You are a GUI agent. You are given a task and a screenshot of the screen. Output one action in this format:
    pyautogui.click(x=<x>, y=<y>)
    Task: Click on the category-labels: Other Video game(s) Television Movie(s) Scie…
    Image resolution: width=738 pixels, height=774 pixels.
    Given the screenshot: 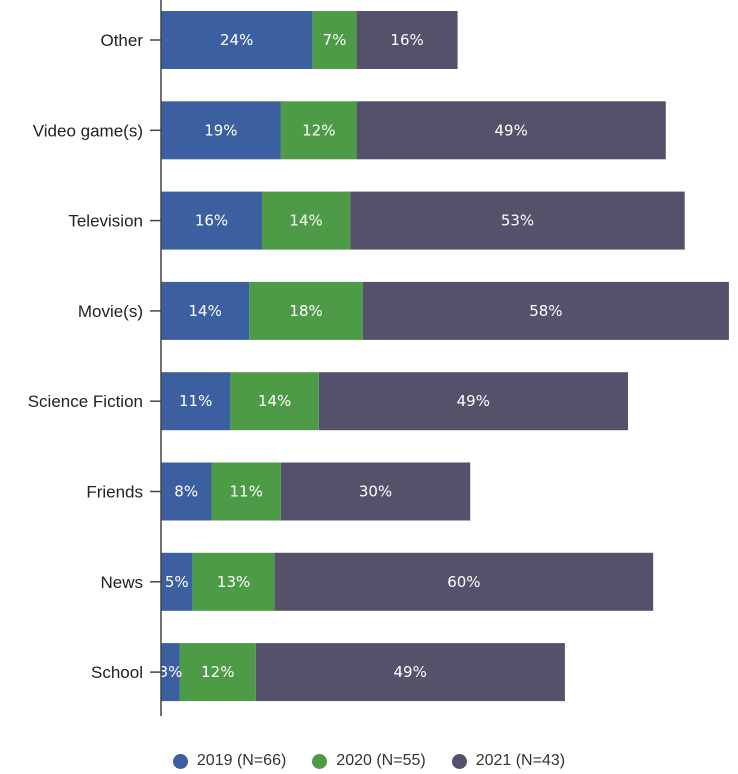 What is the action you would take?
    pyautogui.click(x=86, y=356)
    